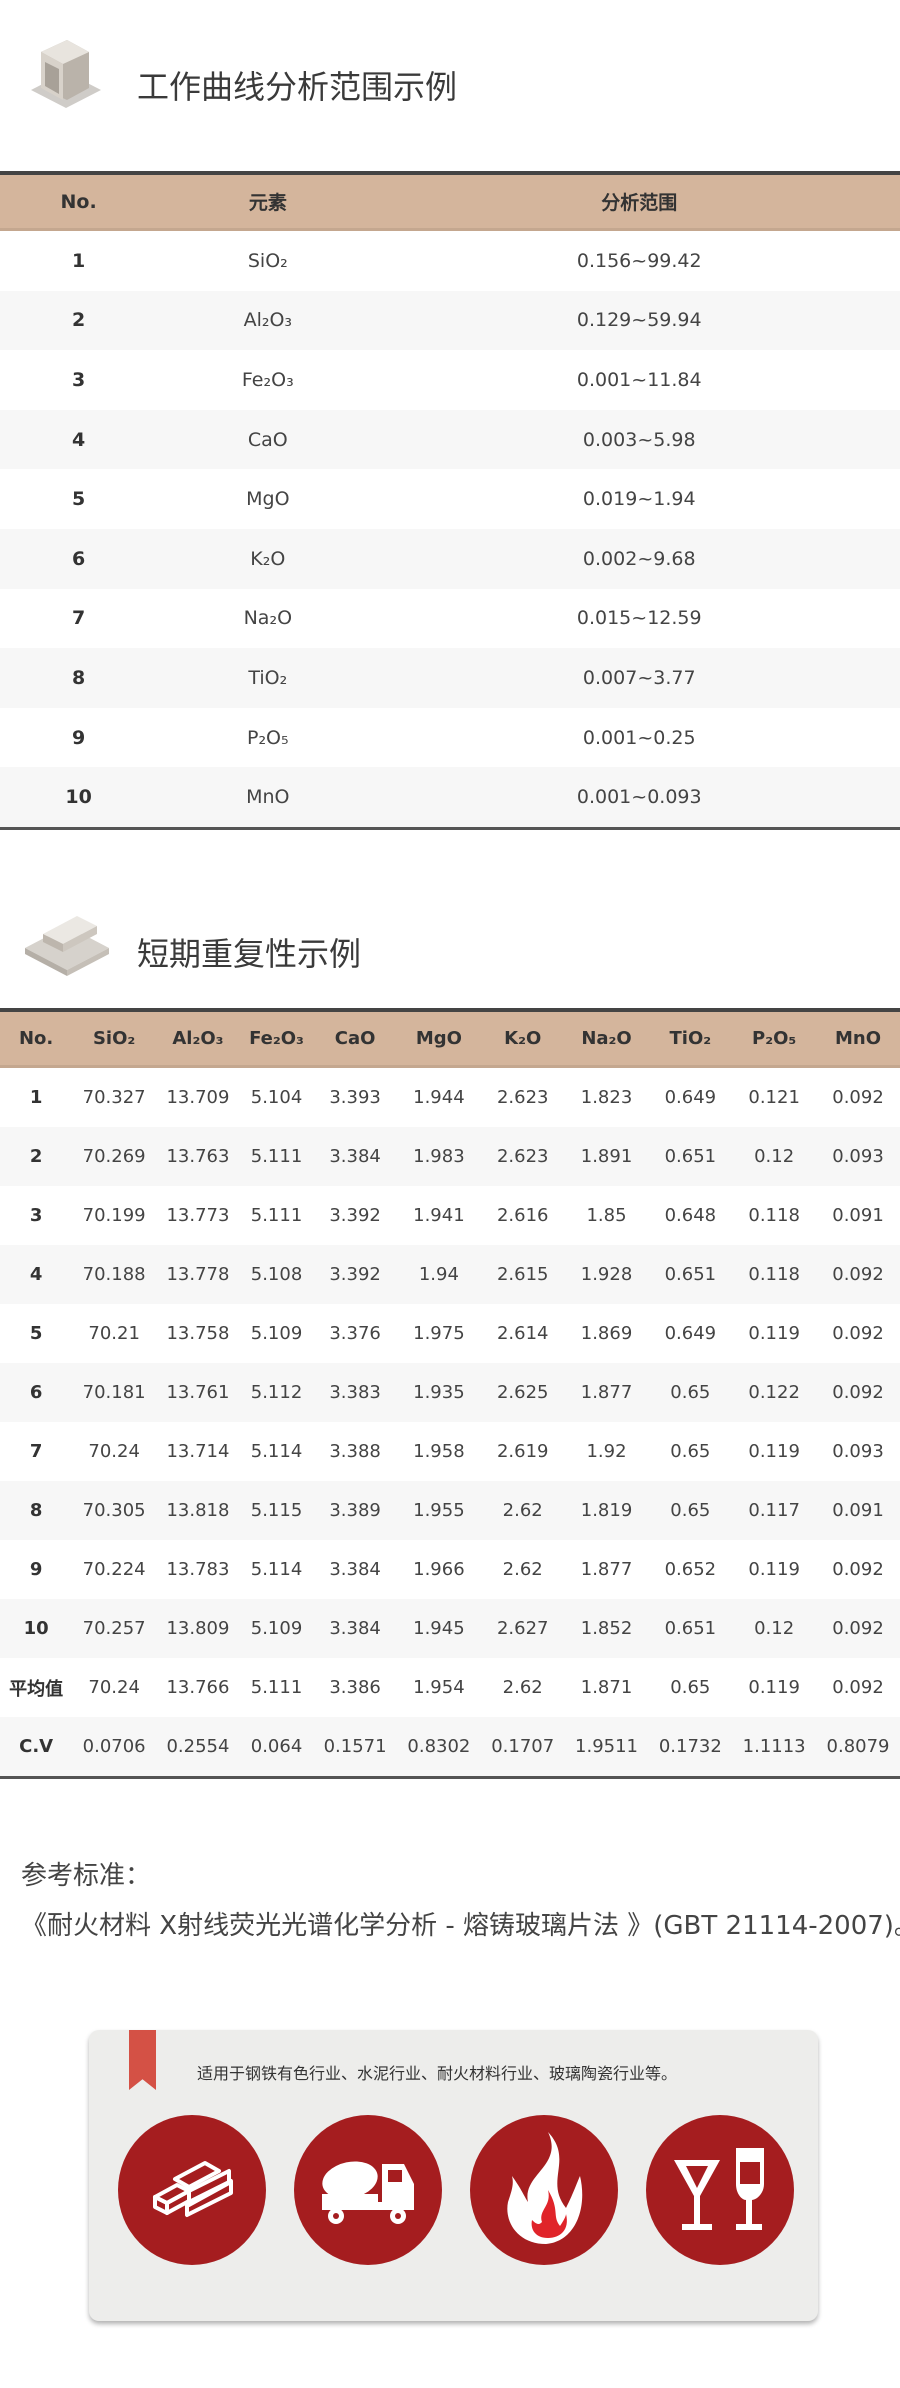 This screenshot has width=900, height=2388. What do you see at coordinates (198, 1510) in the screenshot?
I see `table-cell: 13.818` at bounding box center [198, 1510].